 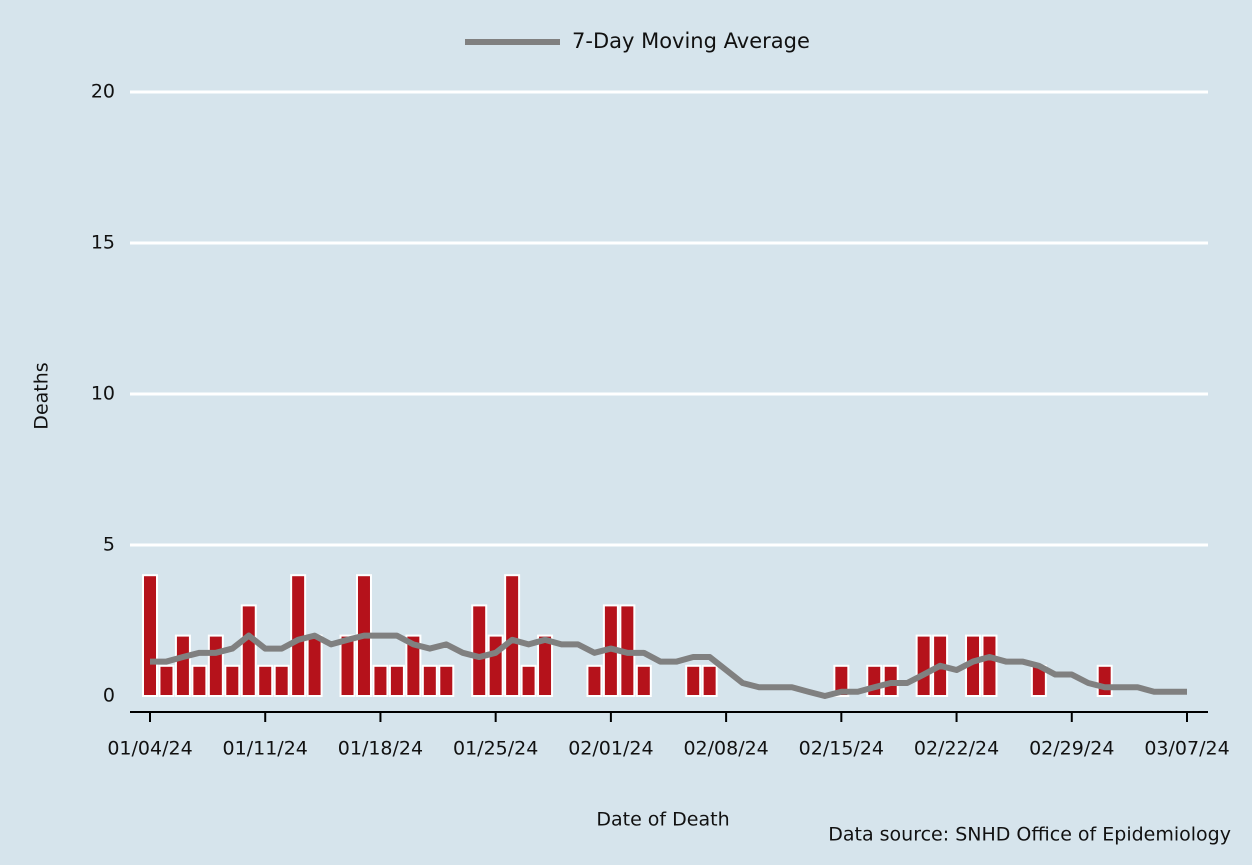 I want to click on x-tick-label: 01/25/24, so click(x=495, y=749).